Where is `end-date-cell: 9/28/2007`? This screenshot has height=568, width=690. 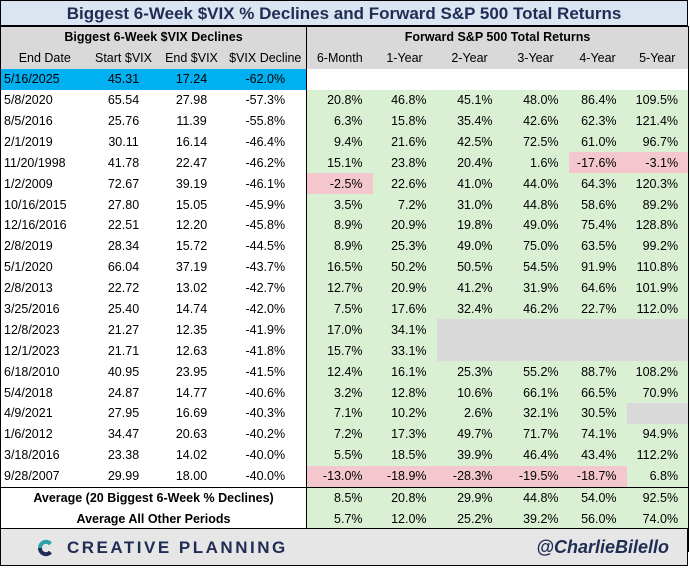
end-date-cell: 9/28/2007 is located at coordinates (32, 476).